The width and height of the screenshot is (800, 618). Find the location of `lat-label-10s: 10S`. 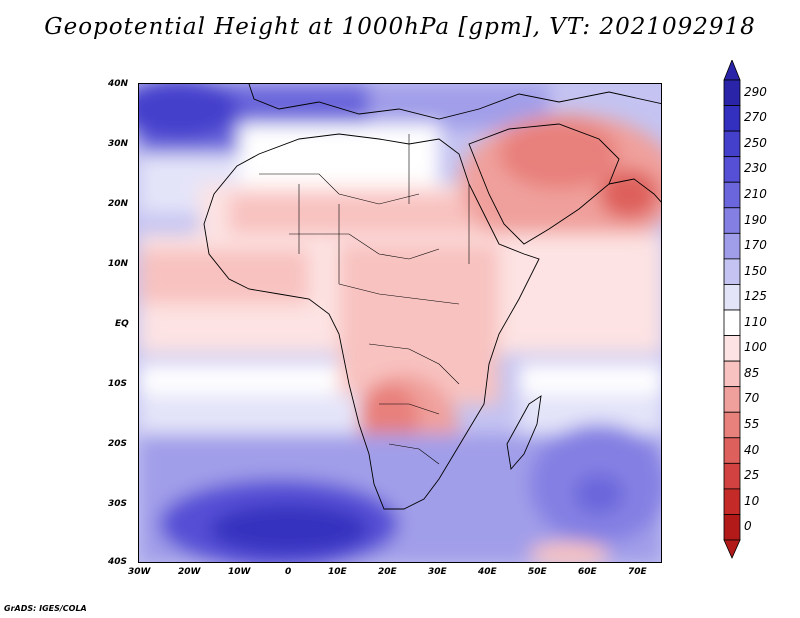

lat-label-10s: 10S is located at coordinates (118, 384).